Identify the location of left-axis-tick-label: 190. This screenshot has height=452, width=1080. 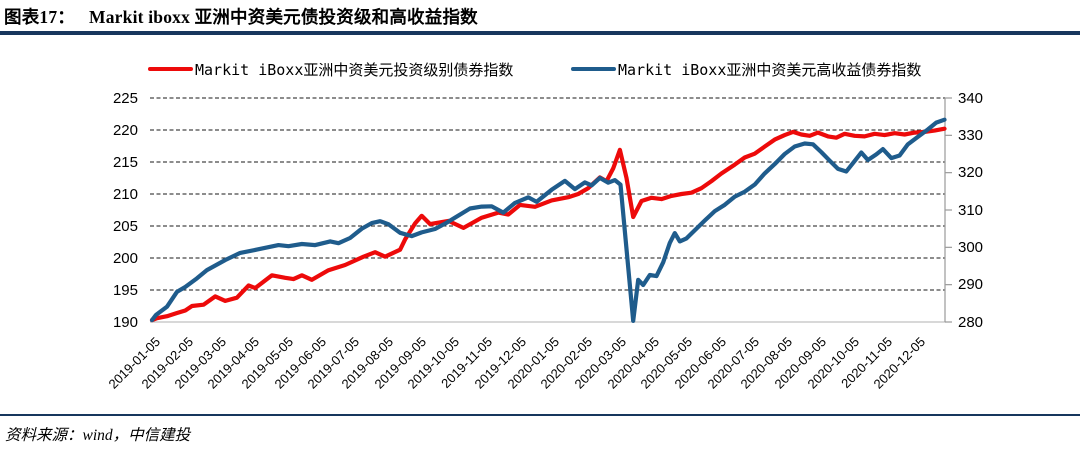
(125, 322).